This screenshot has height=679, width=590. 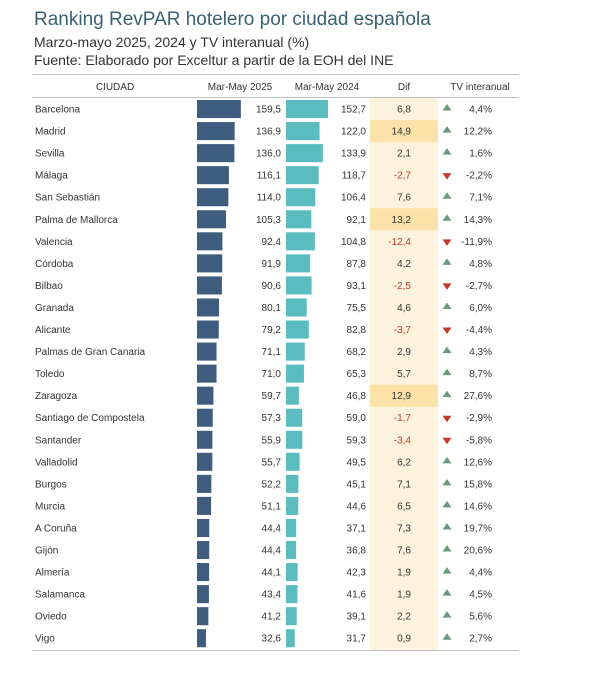 I want to click on tv-value: 14,3%, so click(x=478, y=220).